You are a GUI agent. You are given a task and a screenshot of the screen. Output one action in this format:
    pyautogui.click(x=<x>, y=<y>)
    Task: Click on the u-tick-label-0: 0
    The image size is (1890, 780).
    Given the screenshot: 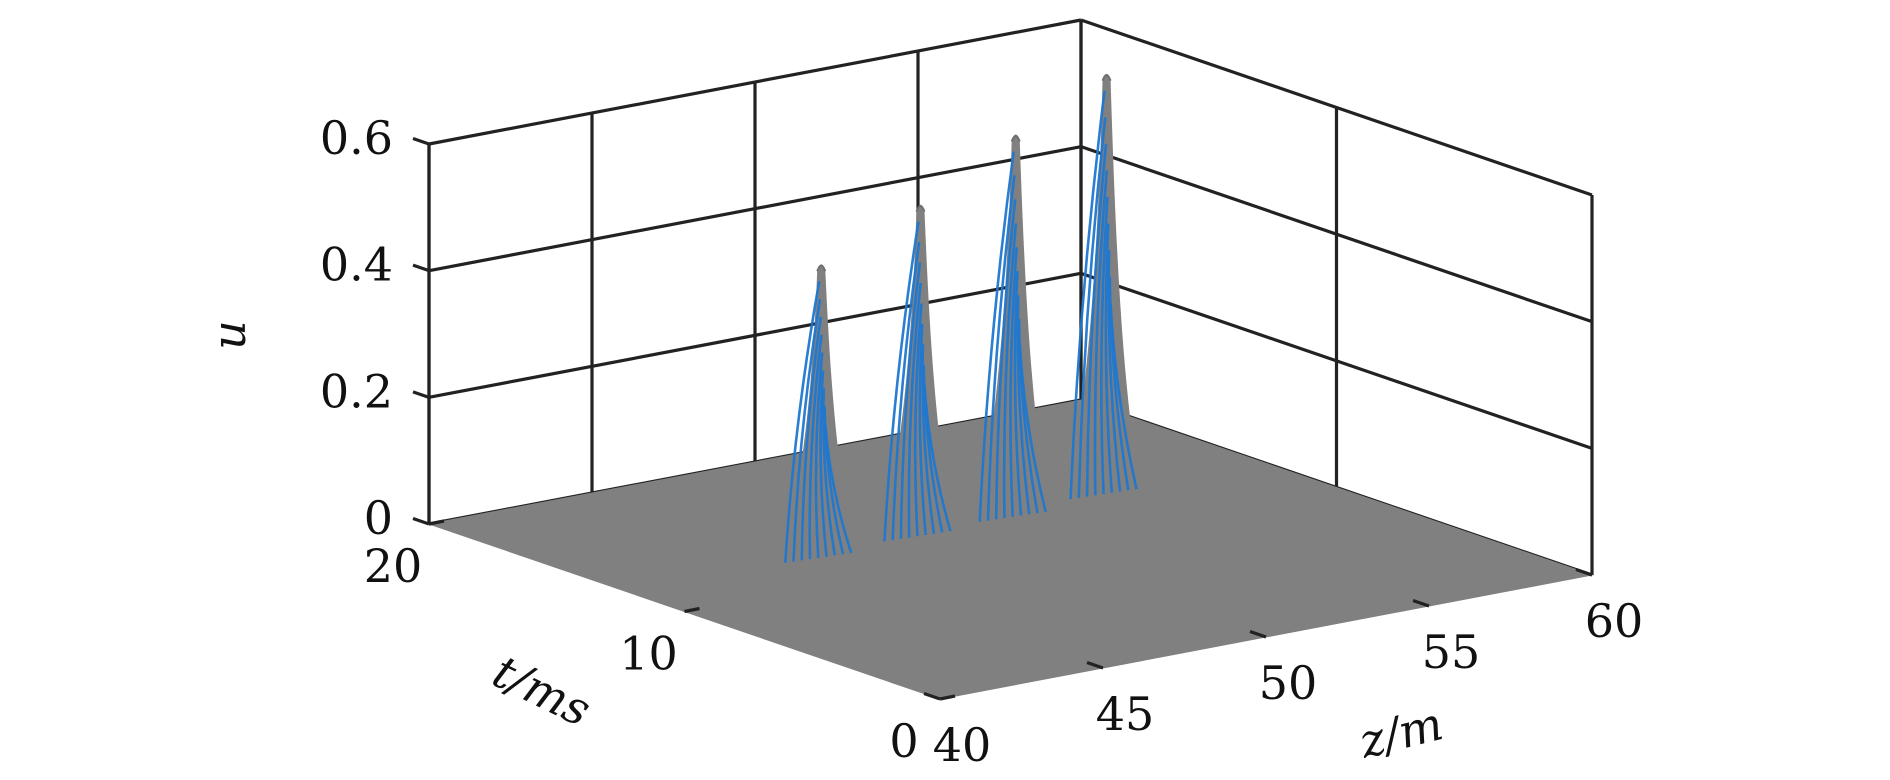 What is the action you would take?
    pyautogui.click(x=378, y=518)
    